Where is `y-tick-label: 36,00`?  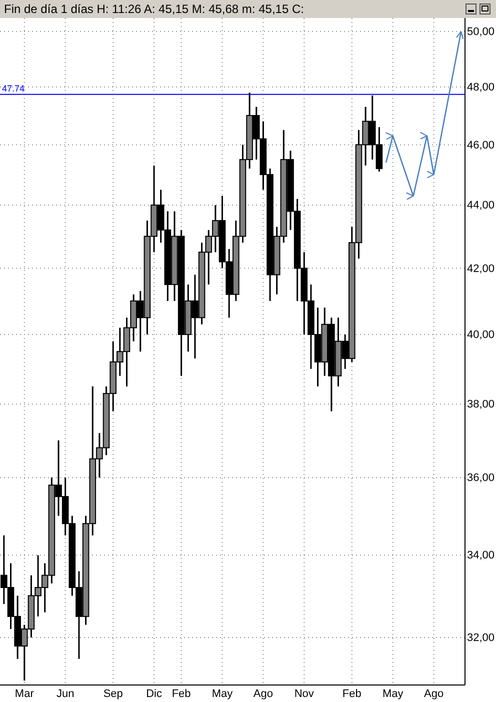 y-tick-label: 36,00 is located at coordinates (481, 478).